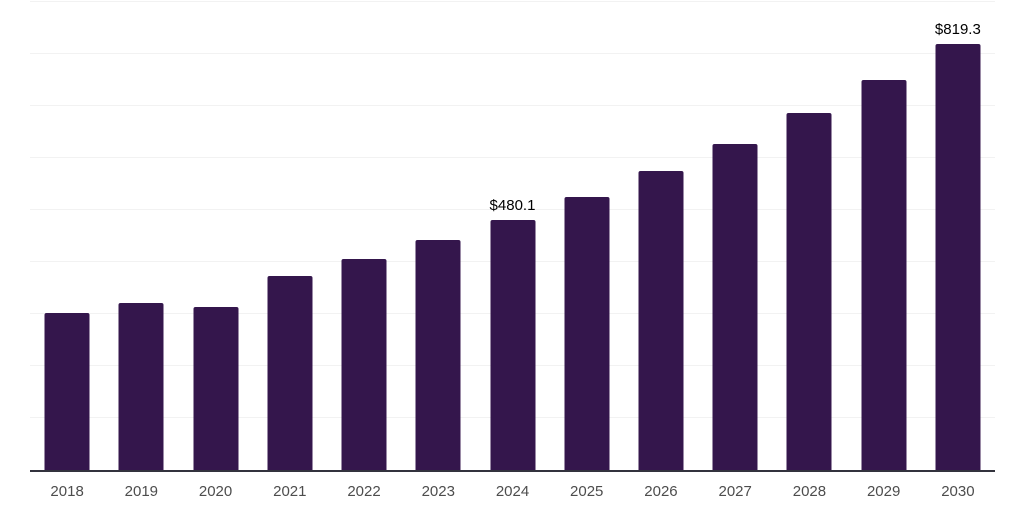 The height and width of the screenshot is (512, 1024). Describe the element at coordinates (67, 391) in the screenshot. I see `bar-2018` at that location.